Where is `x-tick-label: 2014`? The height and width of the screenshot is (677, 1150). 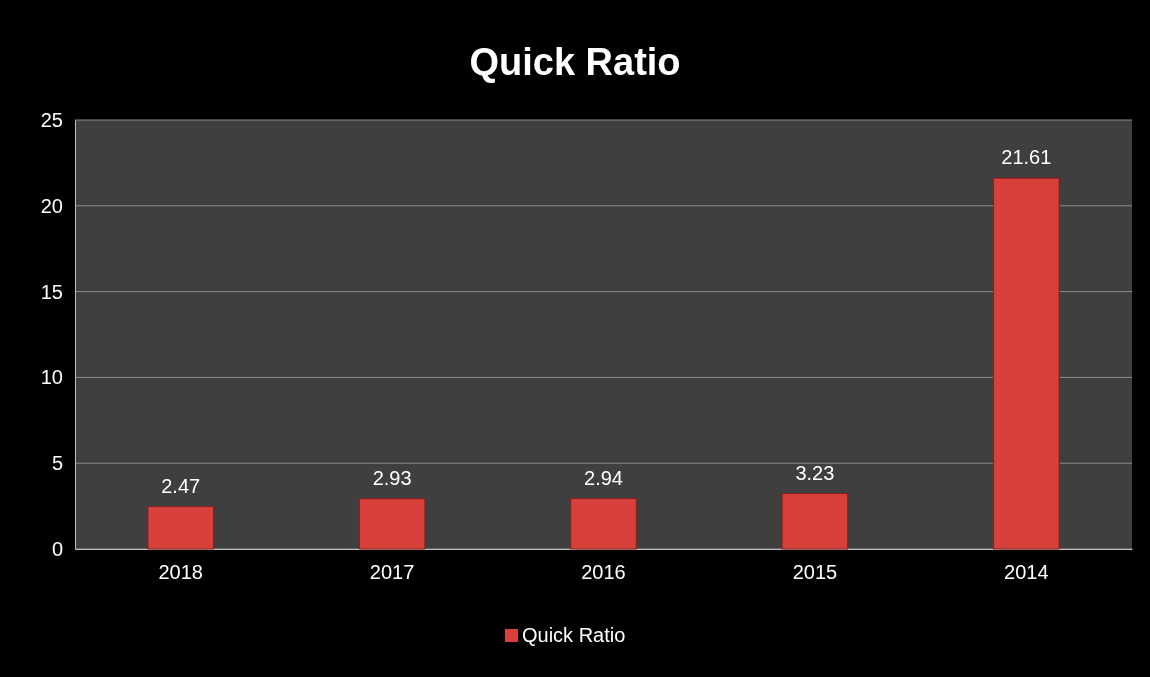 x-tick-label: 2014 is located at coordinates (1026, 572).